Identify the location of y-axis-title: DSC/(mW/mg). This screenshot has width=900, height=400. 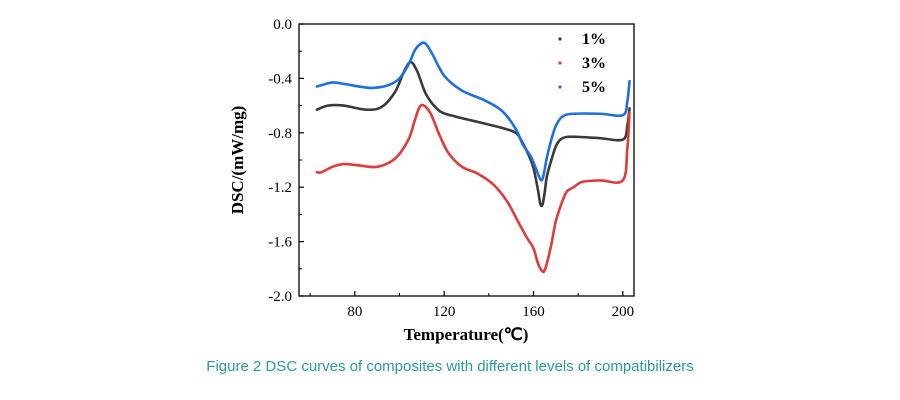
(237, 160).